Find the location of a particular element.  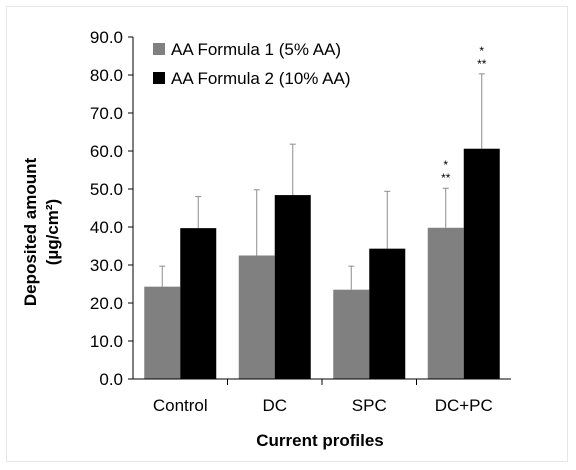

x-tick-label: Control is located at coordinates (180, 405).